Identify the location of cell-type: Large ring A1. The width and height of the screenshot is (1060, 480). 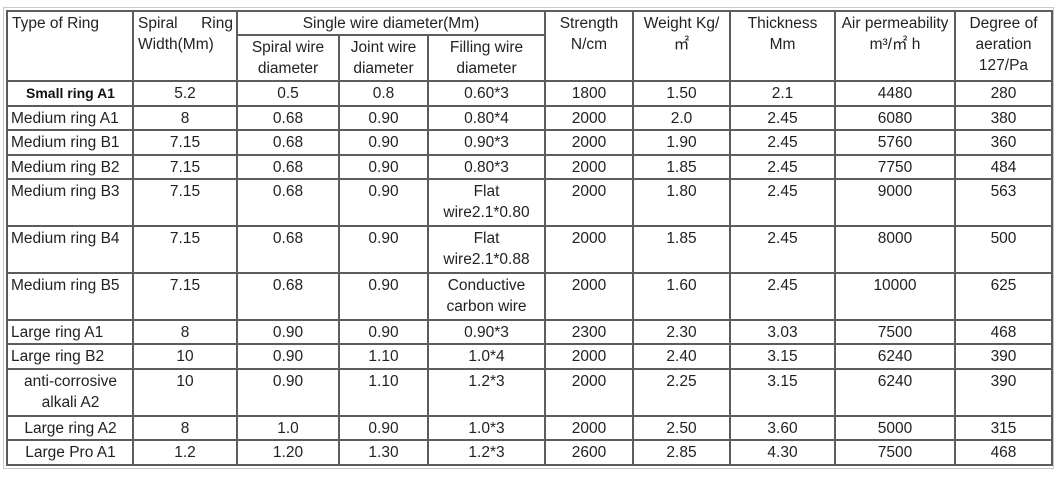
(70, 332).